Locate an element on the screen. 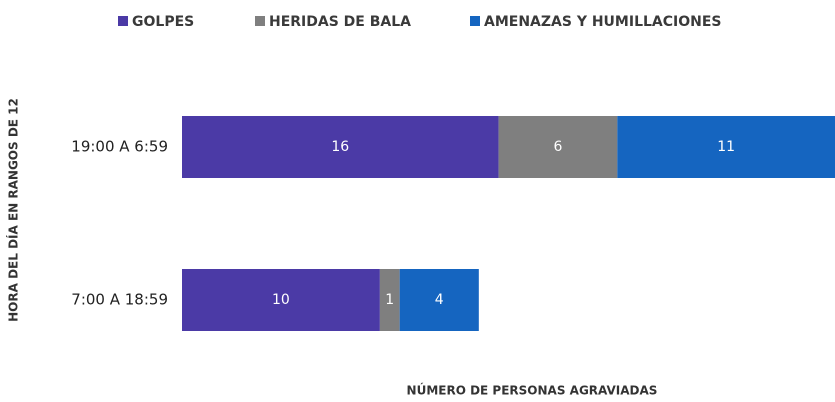 Image resolution: width=835 pixels, height=402 pixels. legend-label: AMENAZAS Y HUMILLACIONES is located at coordinates (603, 22).